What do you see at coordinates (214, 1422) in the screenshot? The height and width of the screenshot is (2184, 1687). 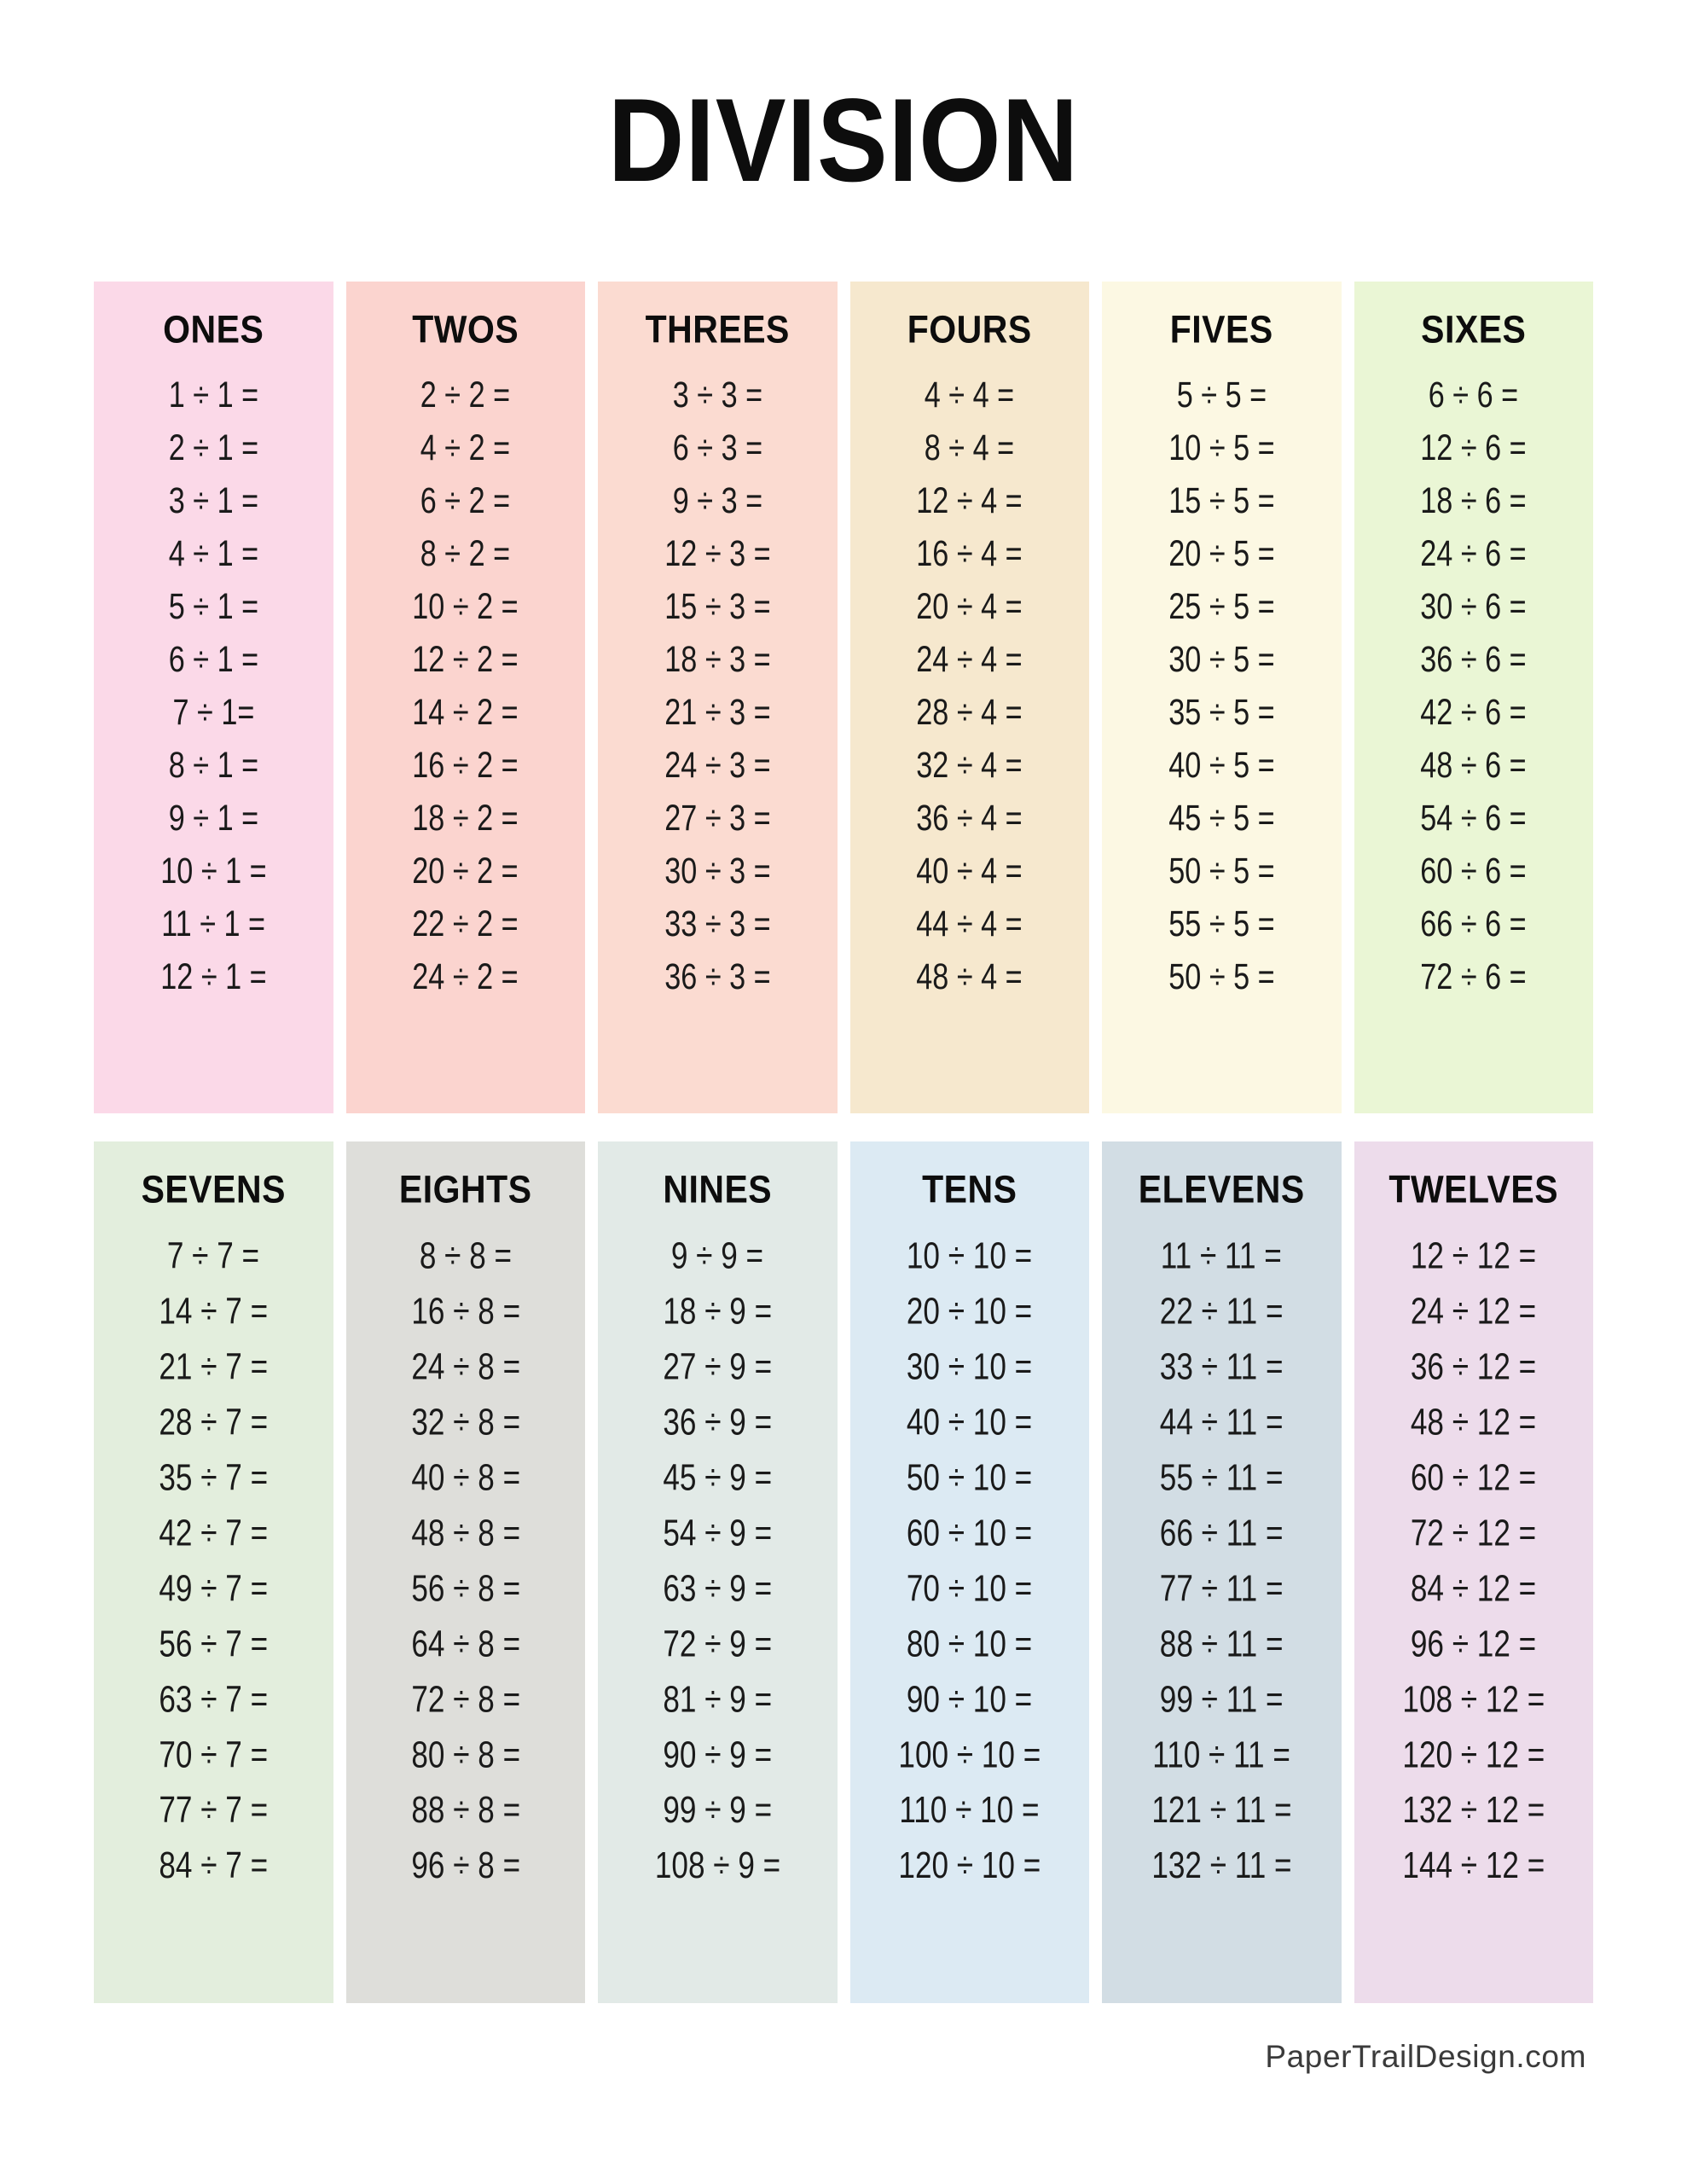 I see `equation-item: 28 ÷ 7 =` at bounding box center [214, 1422].